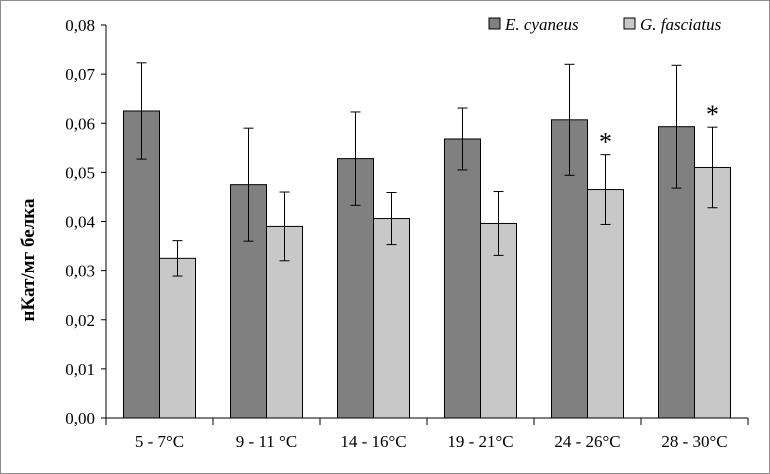 This screenshot has width=770, height=474. I want to click on y-axis-label: нКат/мг белка, so click(28, 259).